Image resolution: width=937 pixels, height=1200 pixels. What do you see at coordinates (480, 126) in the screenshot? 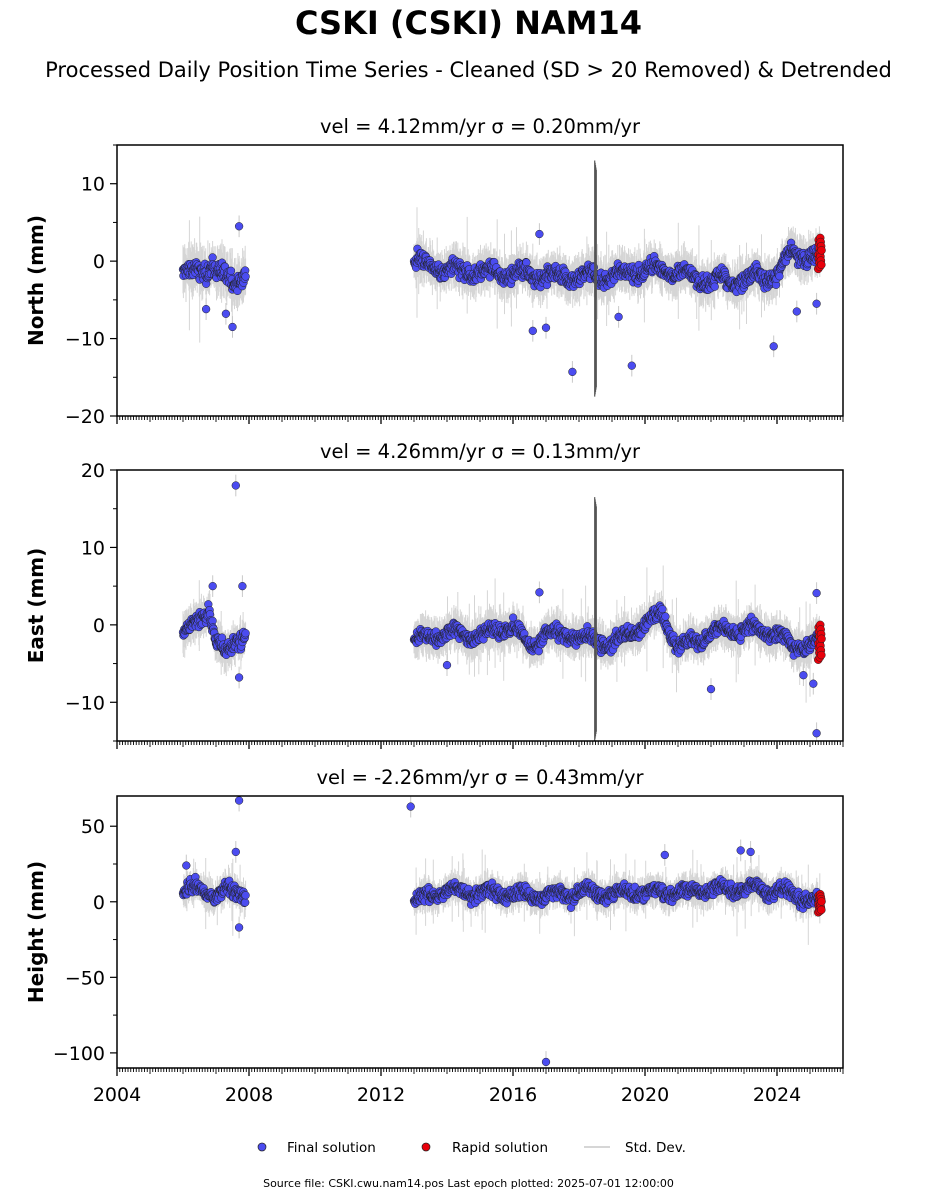
I see `panel-title: vel = 4.12mm/yr σ = 0.20mm/yr` at bounding box center [480, 126].